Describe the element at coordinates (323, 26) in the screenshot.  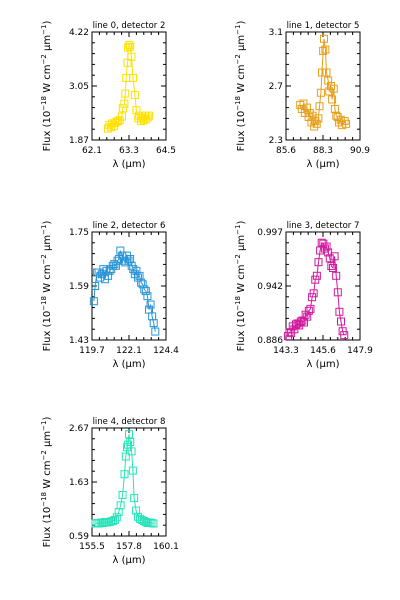
I see `chart-title: line 1, detector 5` at that location.